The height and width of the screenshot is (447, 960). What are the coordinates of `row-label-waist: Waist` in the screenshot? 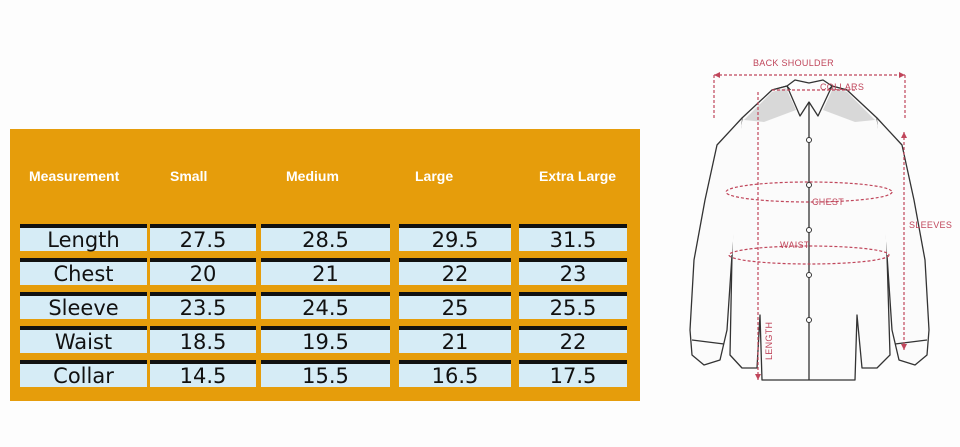 It's located at (83, 340).